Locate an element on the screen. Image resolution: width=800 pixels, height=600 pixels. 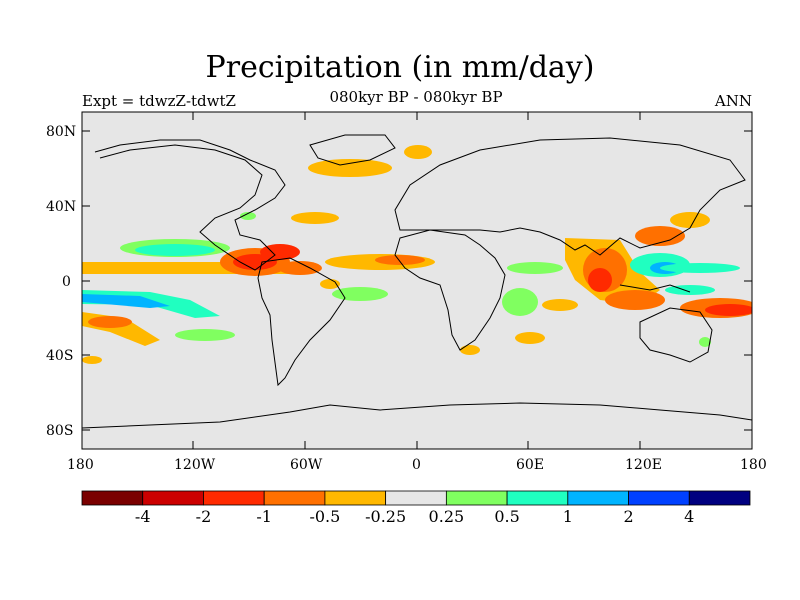
coastline-north-america is located at coordinates (190, 205).